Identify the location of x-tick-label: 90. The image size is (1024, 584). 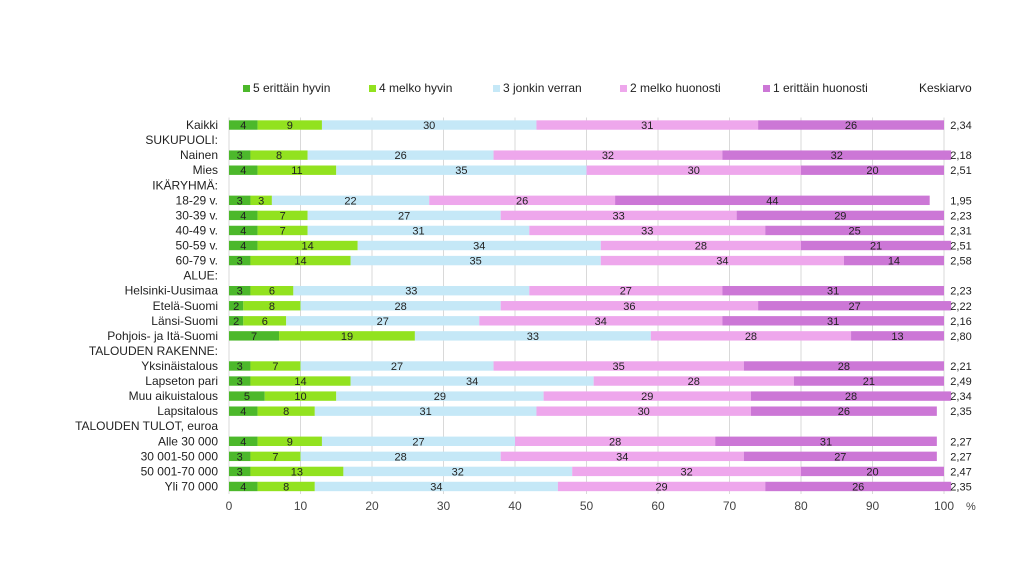
(873, 506).